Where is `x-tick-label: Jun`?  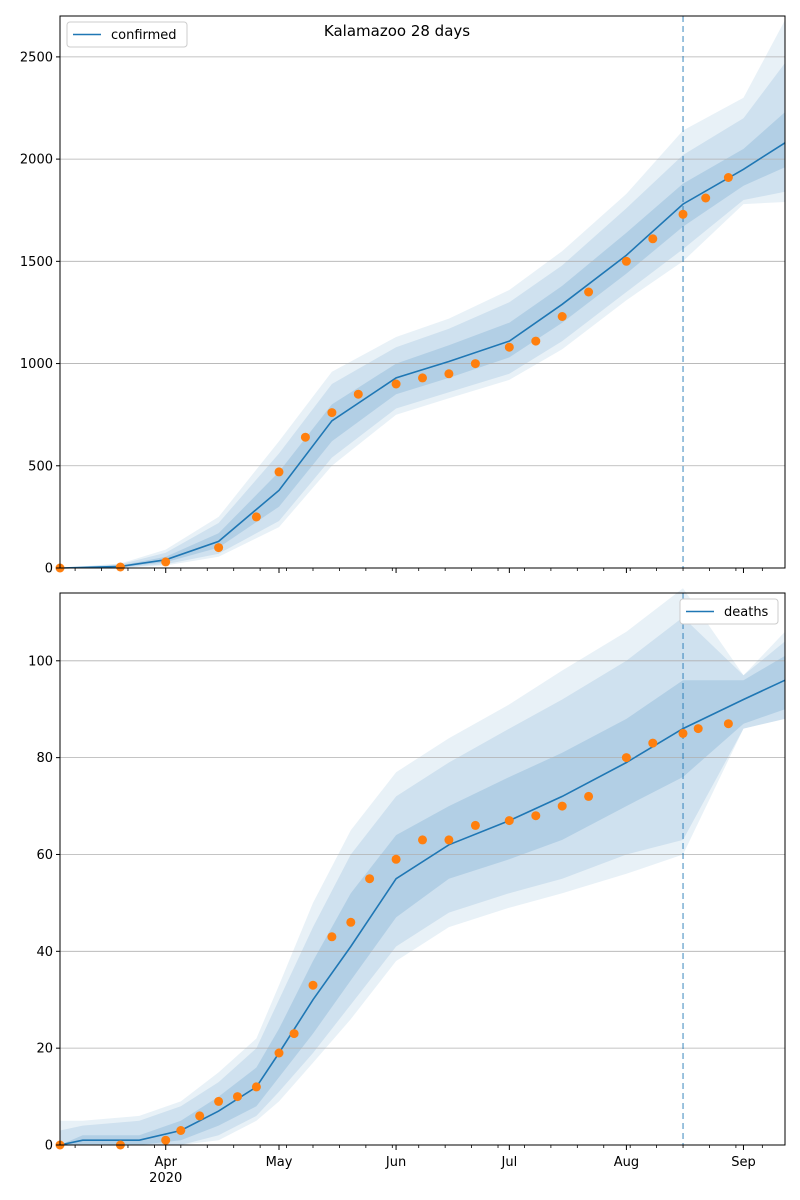 x-tick-label: Jun is located at coordinates (395, 1162).